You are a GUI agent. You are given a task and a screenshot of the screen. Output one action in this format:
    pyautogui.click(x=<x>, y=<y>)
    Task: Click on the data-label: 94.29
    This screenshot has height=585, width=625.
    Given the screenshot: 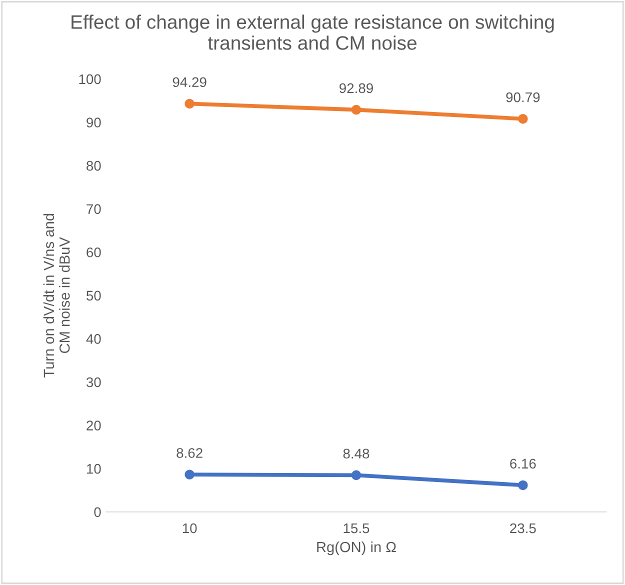 What is the action you would take?
    pyautogui.click(x=189, y=82)
    